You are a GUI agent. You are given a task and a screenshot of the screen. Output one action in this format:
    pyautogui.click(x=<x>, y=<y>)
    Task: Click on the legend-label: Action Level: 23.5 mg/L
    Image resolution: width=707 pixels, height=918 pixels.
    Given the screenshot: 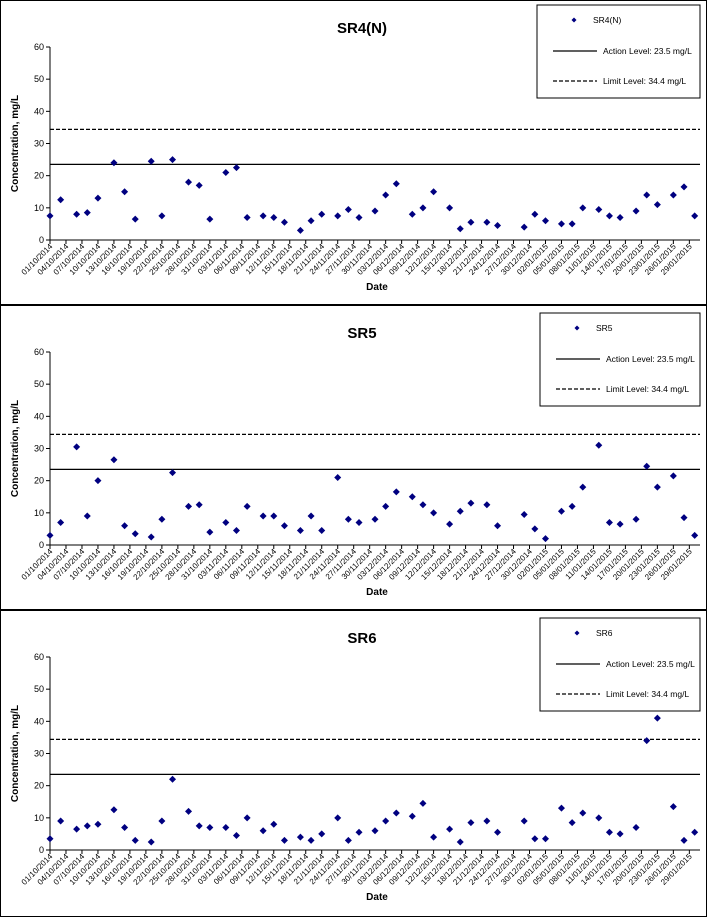 What is the action you would take?
    pyautogui.click(x=650, y=664)
    